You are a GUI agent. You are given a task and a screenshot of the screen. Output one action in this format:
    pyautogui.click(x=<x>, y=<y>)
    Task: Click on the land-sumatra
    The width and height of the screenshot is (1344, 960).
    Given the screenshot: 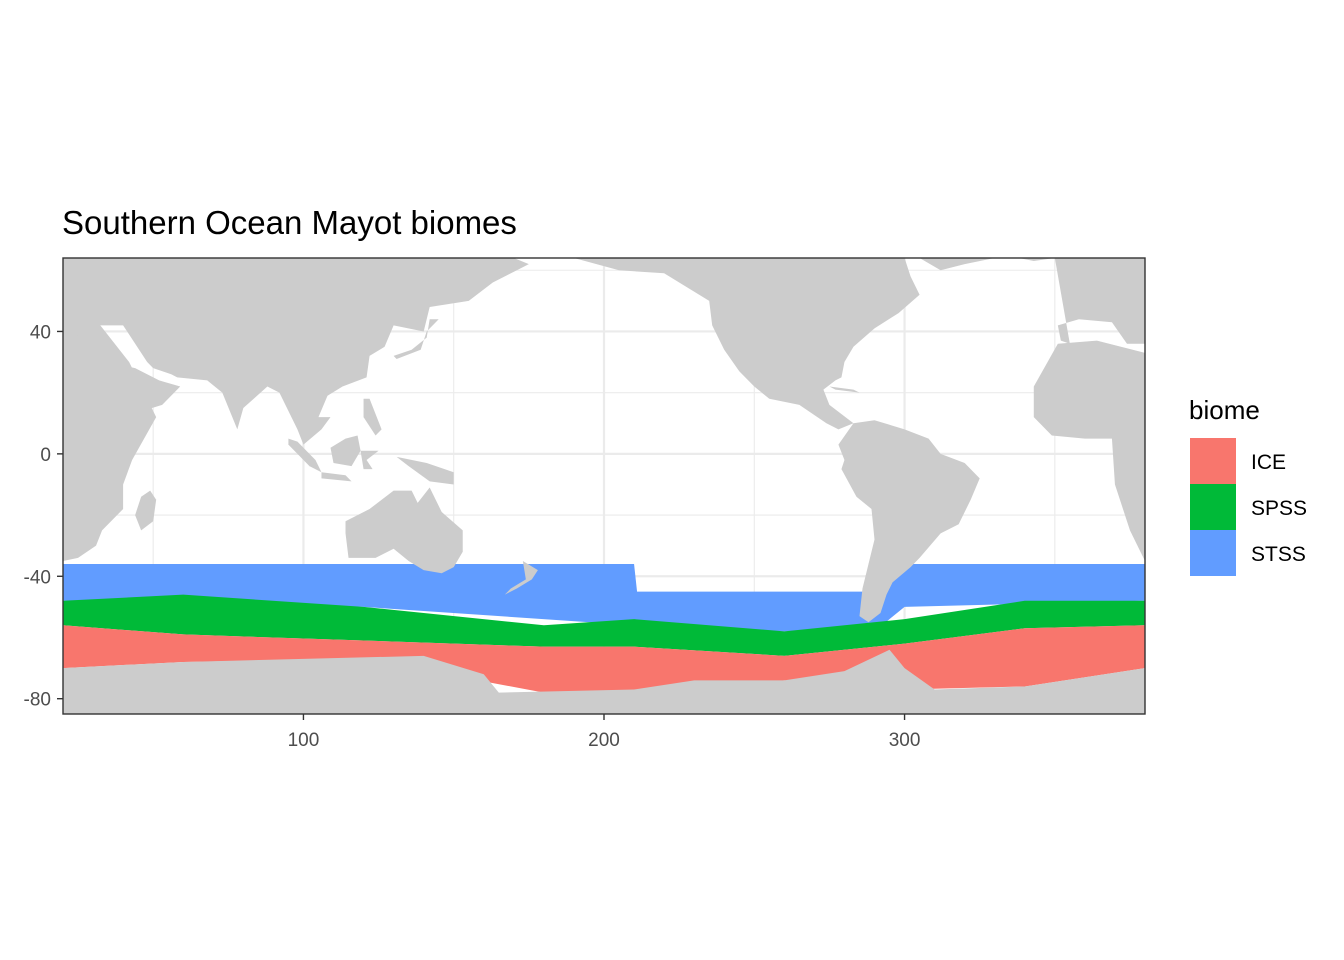 What is the action you would take?
    pyautogui.click(x=305, y=455)
    